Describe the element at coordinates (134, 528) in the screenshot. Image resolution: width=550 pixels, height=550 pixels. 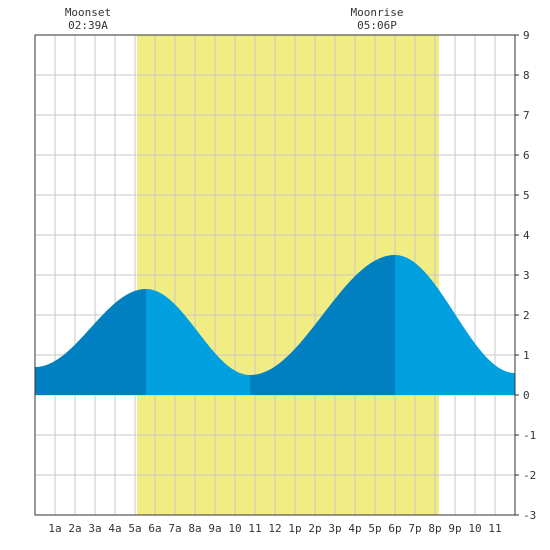
I see `x-tick-label: 5a` at that location.